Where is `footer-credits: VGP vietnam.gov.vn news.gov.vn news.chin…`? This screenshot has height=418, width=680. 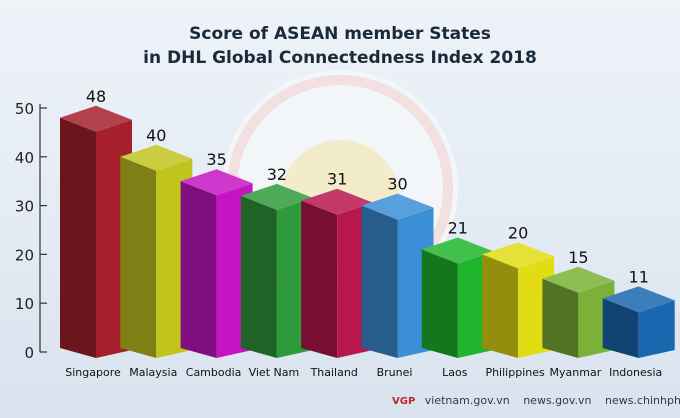 footer-credits: VGP vietnam.gov.vn news.gov.vn news.chin… is located at coordinates (536, 400).